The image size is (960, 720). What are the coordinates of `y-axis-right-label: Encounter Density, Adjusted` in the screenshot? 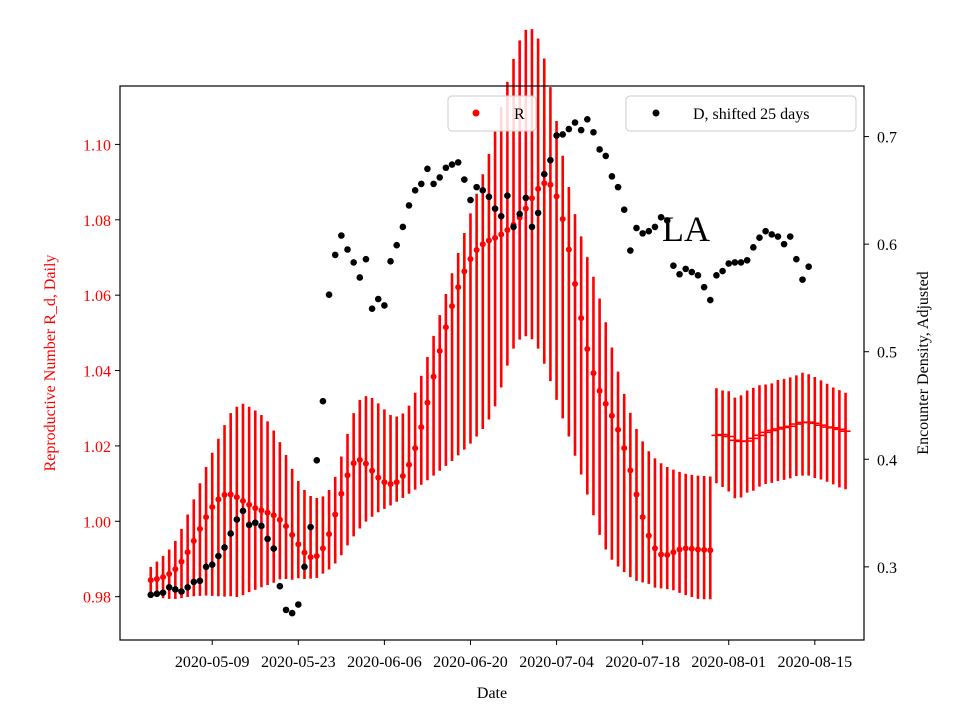 It's located at (923, 362).